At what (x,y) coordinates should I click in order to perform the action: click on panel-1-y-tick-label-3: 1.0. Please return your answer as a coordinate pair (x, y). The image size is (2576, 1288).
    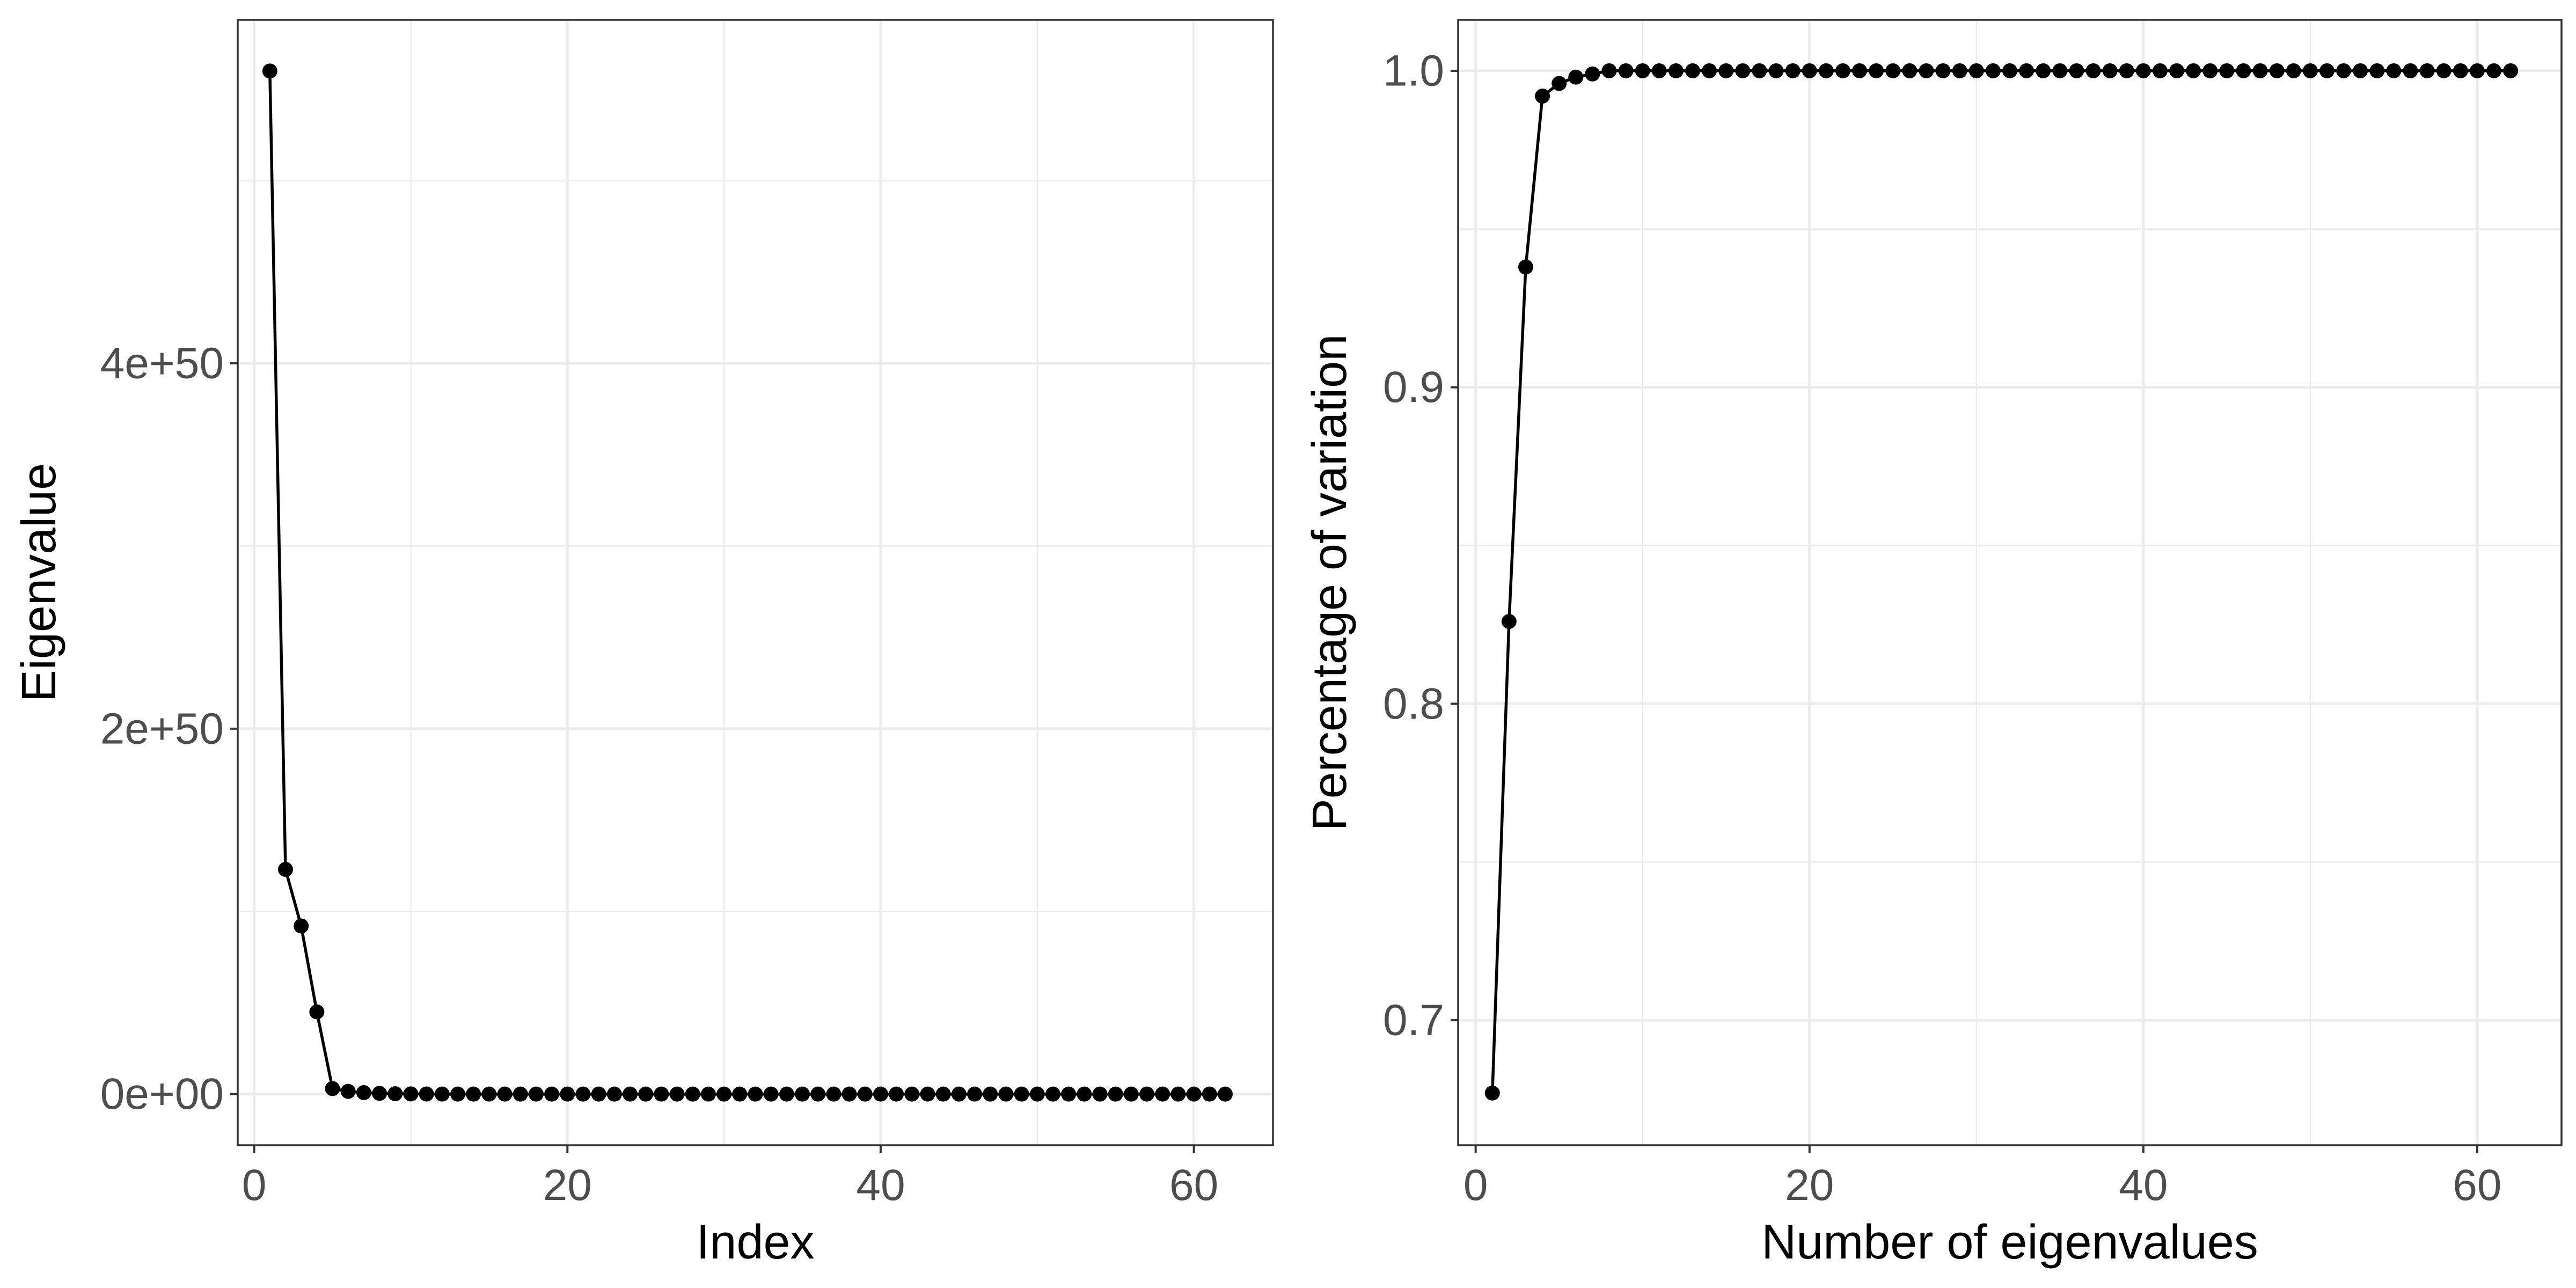
    Looking at the image, I should click on (1413, 70).